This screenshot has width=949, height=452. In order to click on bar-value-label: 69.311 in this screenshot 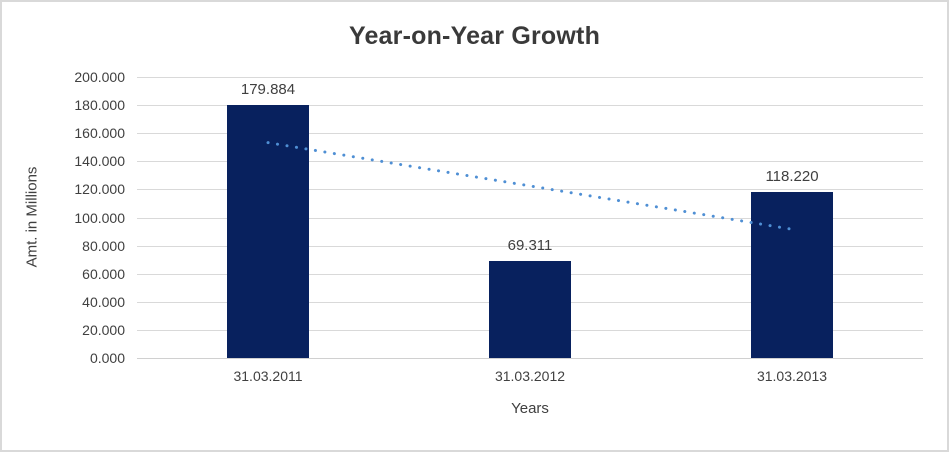, I will do `click(530, 245)`.